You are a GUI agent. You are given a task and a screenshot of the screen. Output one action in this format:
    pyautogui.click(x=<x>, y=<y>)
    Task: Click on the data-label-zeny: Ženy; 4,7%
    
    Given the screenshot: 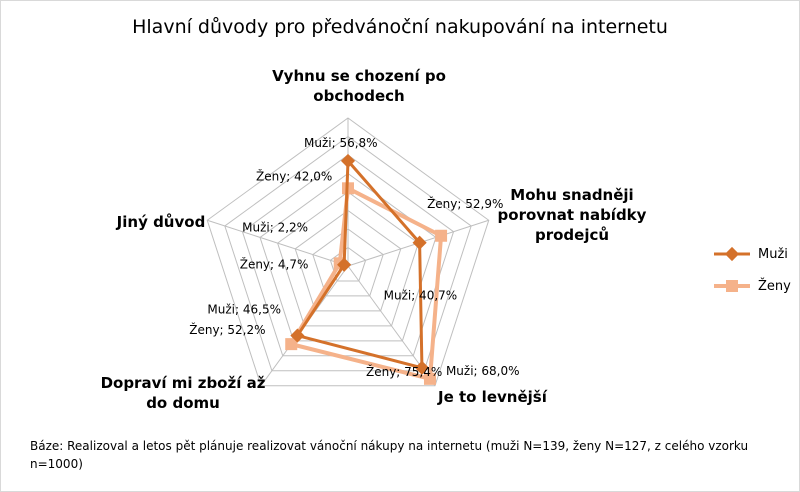 What is the action you would take?
    pyautogui.click(x=274, y=263)
    